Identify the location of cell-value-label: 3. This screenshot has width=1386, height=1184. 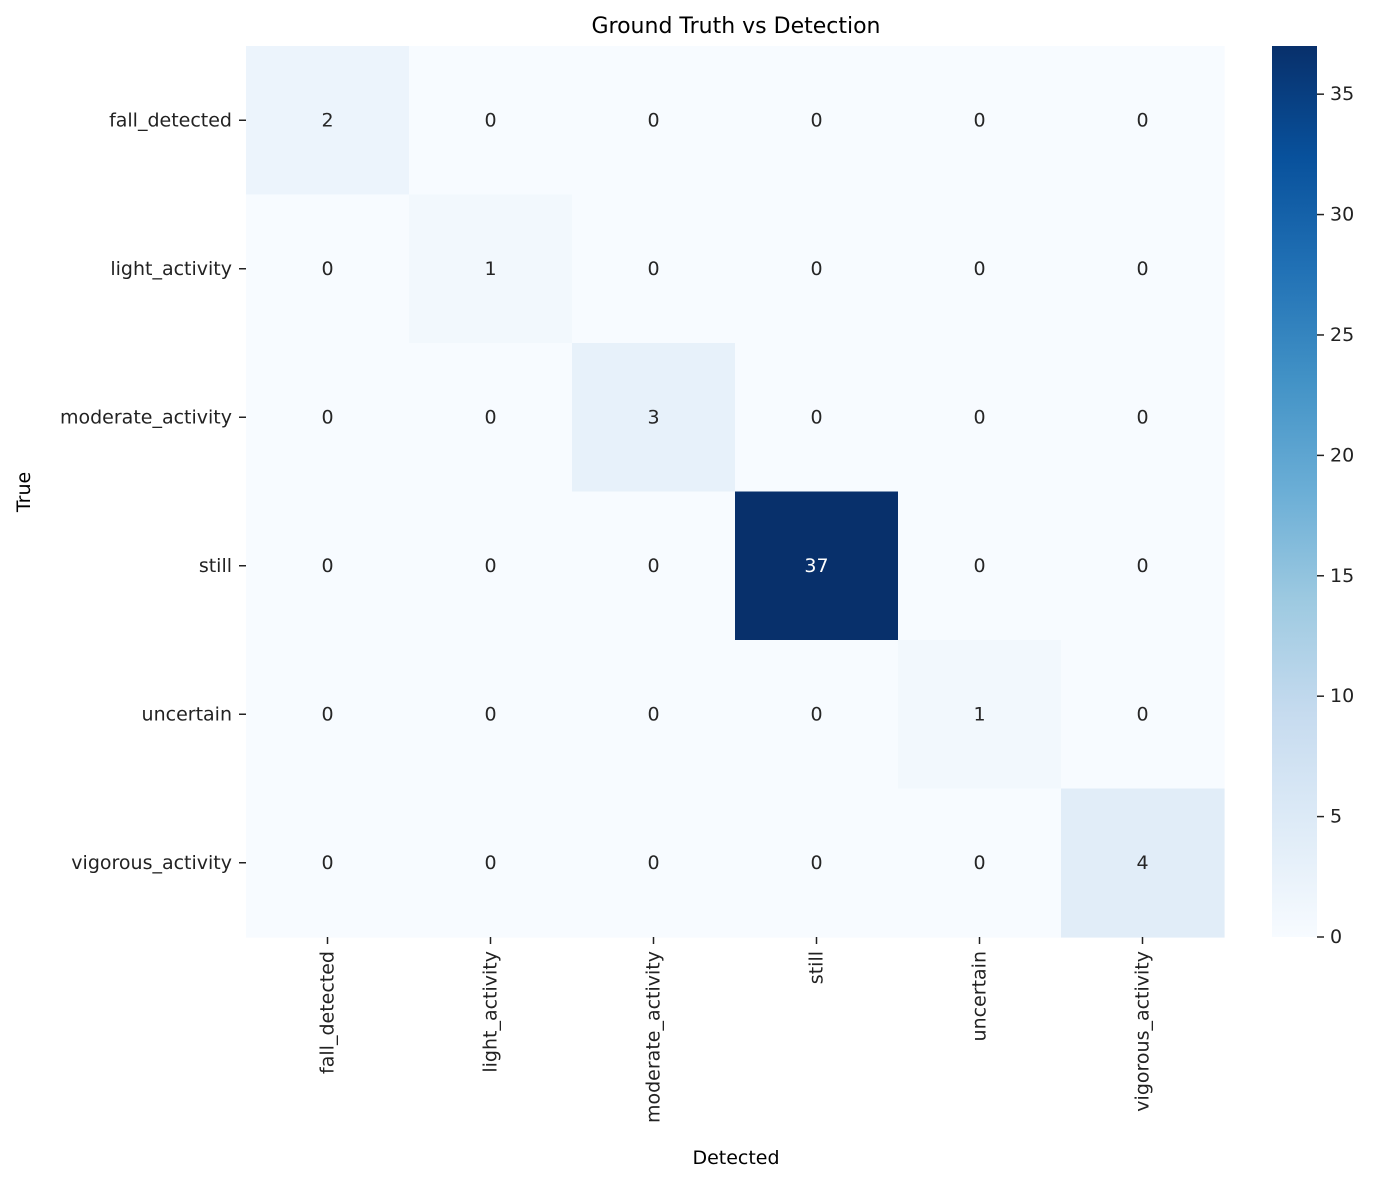
(653, 417).